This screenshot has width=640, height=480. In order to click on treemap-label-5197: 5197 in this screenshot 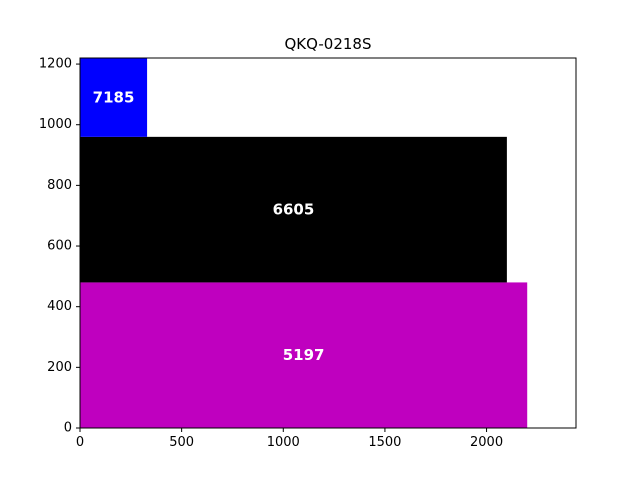, I will do `click(304, 355)`.